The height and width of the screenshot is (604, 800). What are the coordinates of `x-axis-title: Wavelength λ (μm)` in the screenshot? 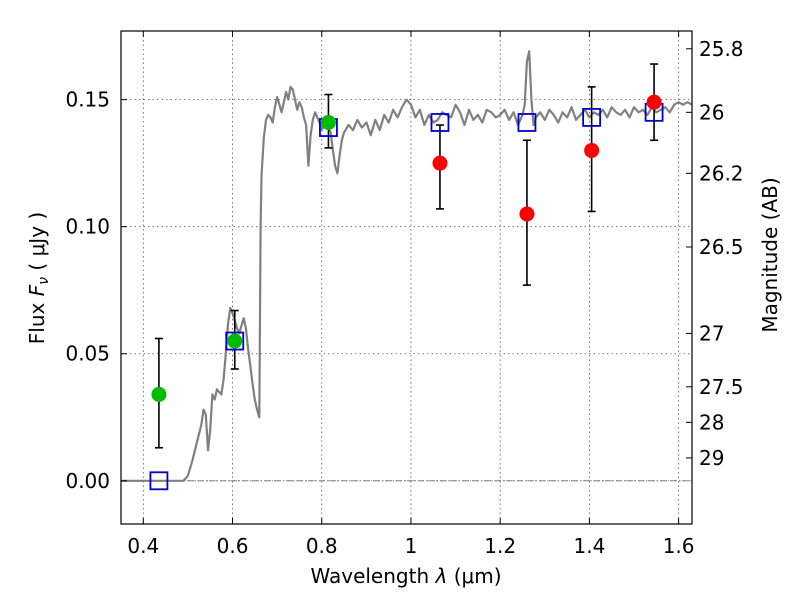 It's located at (405, 576).